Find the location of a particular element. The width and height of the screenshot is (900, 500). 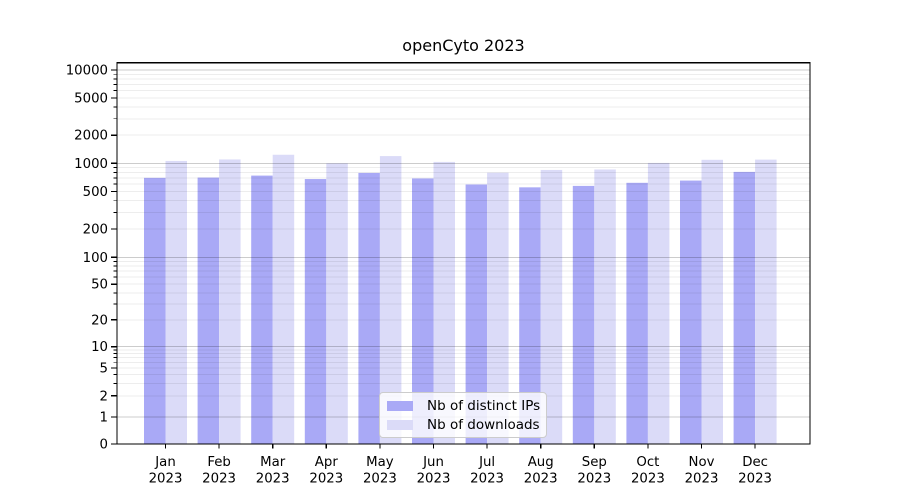

legend-swatch-distinct-ips-icon is located at coordinates (400, 405).